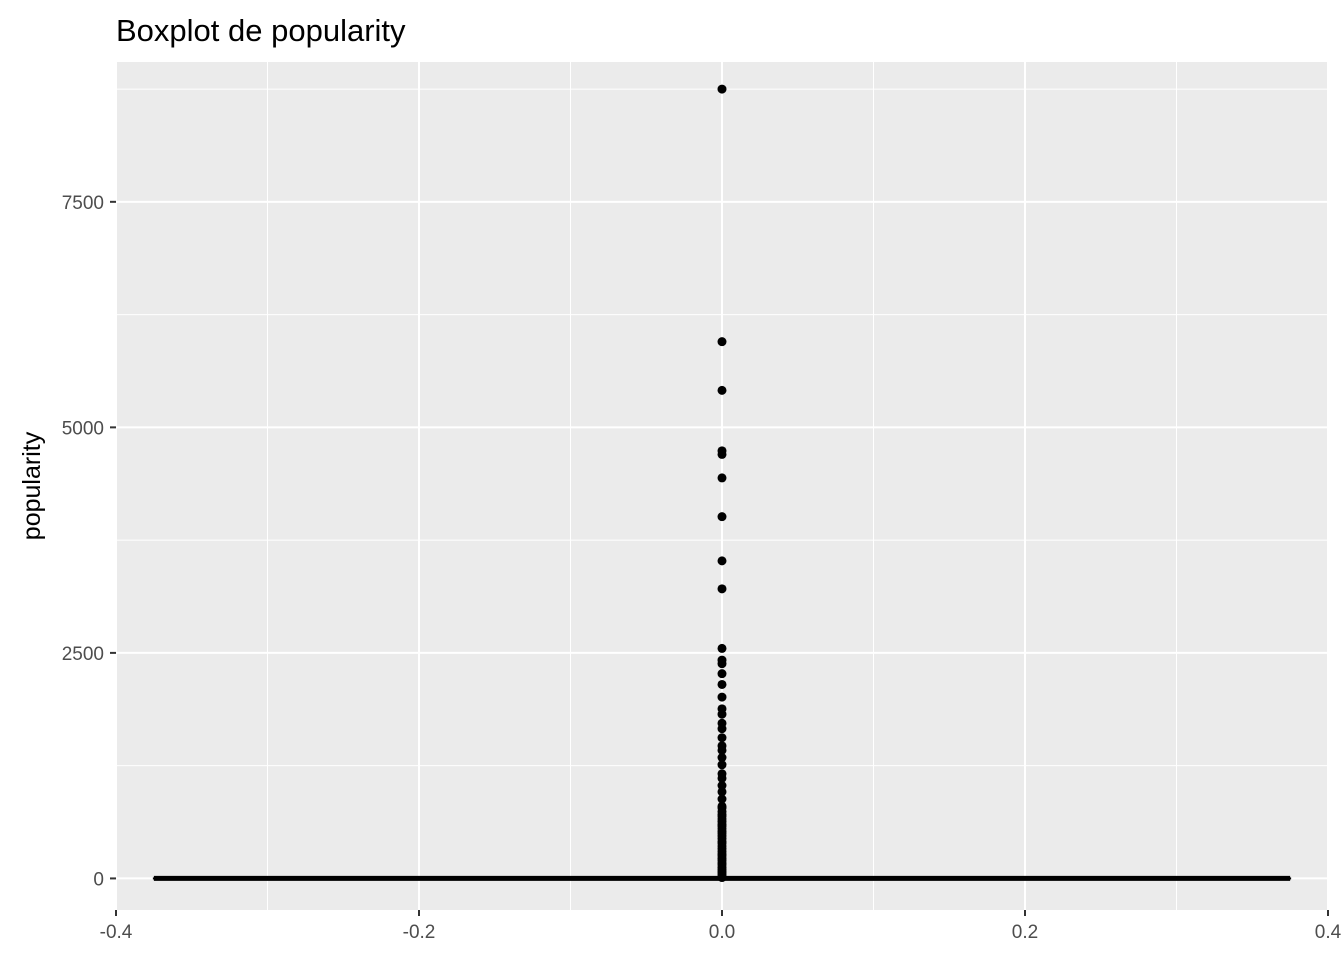 Image resolution: width=1344 pixels, height=960 pixels. What do you see at coordinates (83, 654) in the screenshot?
I see `y-tick-label: 2500` at bounding box center [83, 654].